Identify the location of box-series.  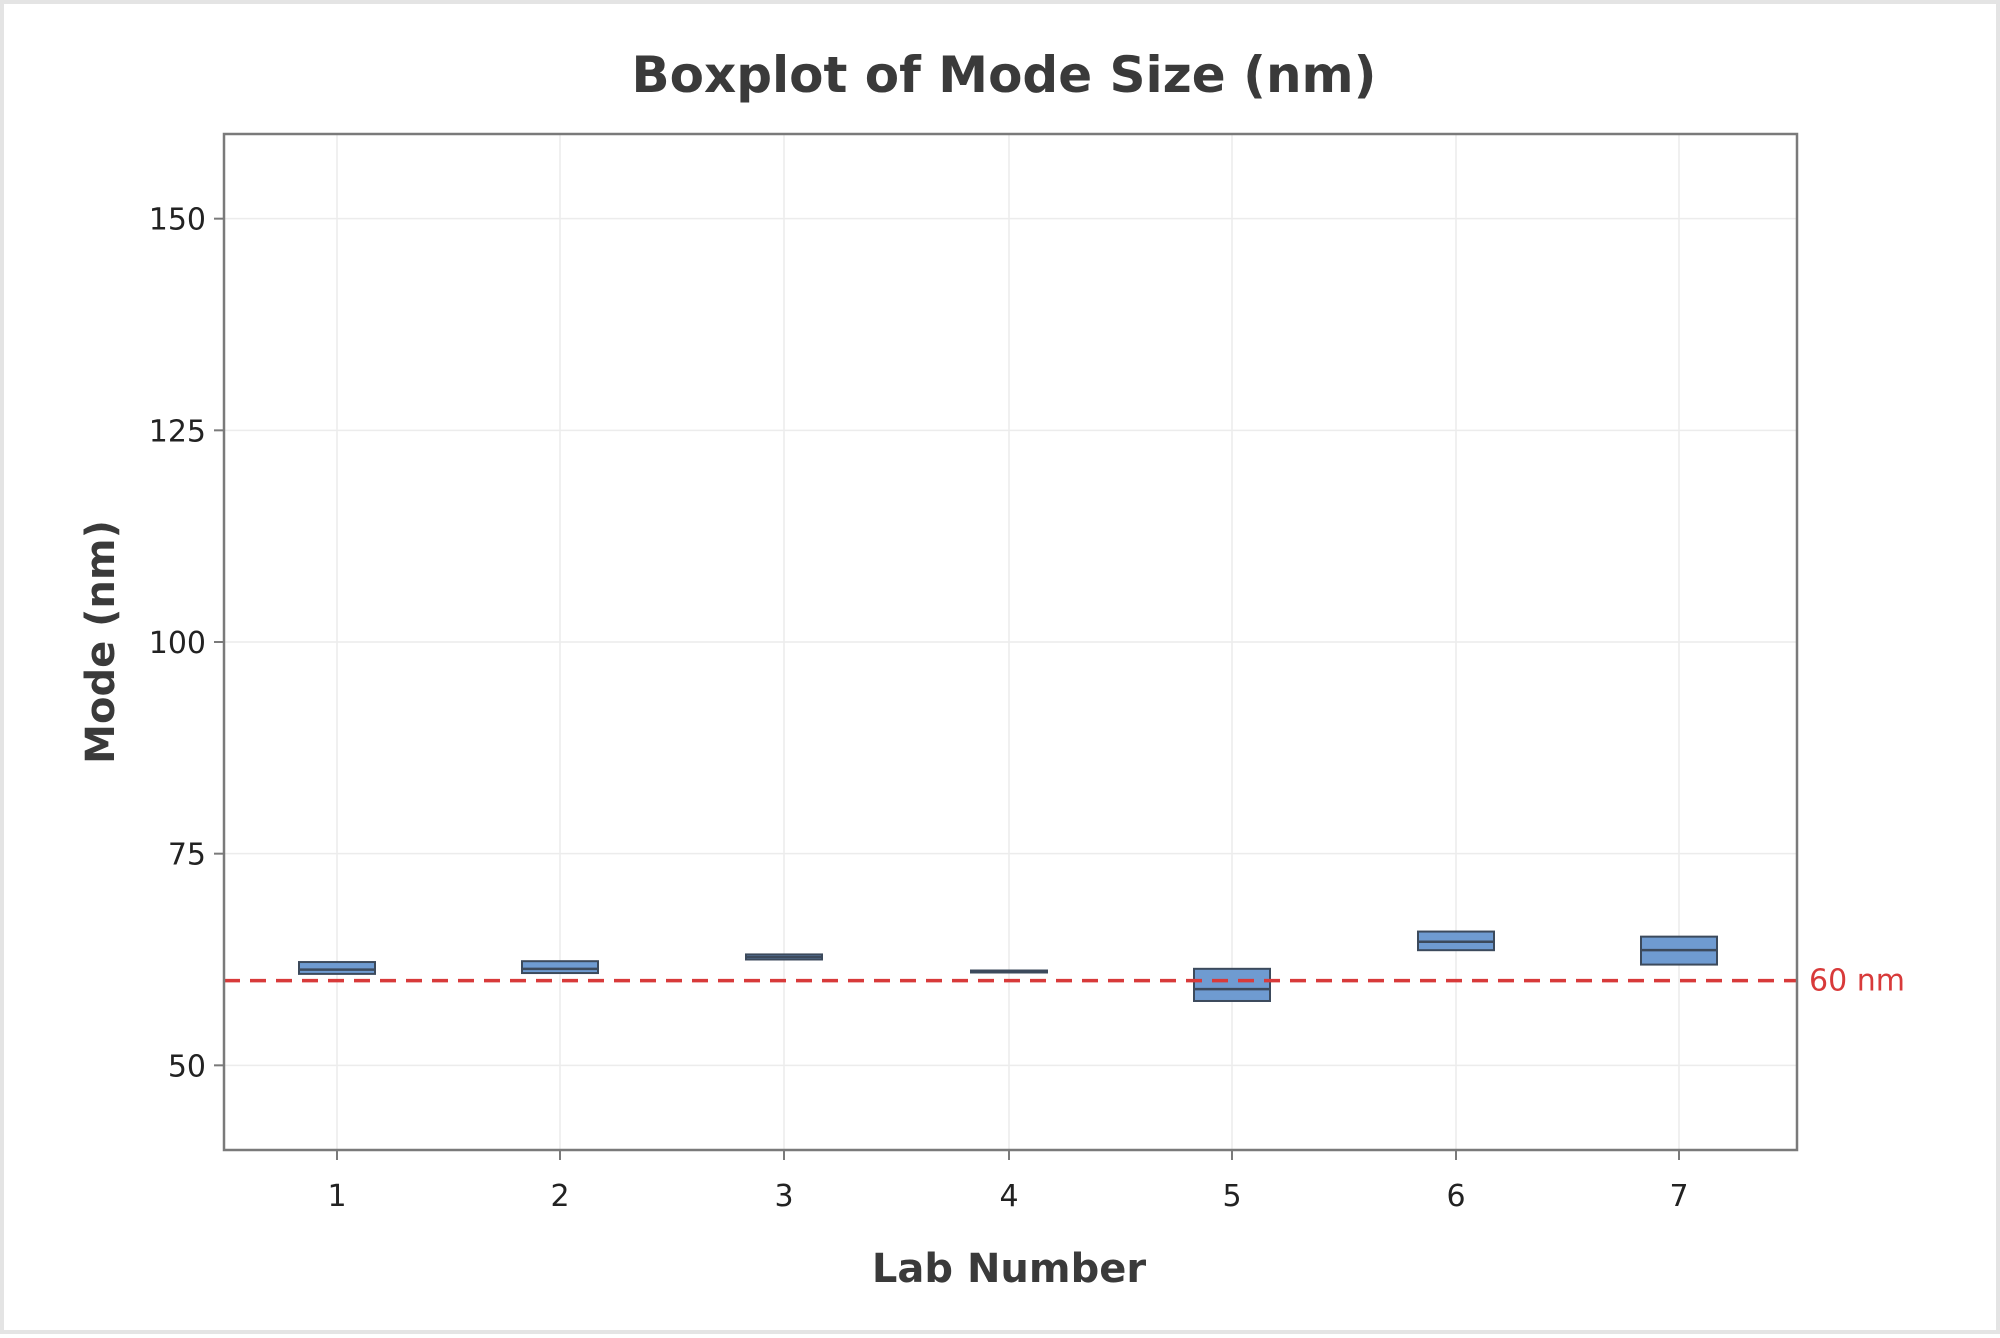
(1008, 966).